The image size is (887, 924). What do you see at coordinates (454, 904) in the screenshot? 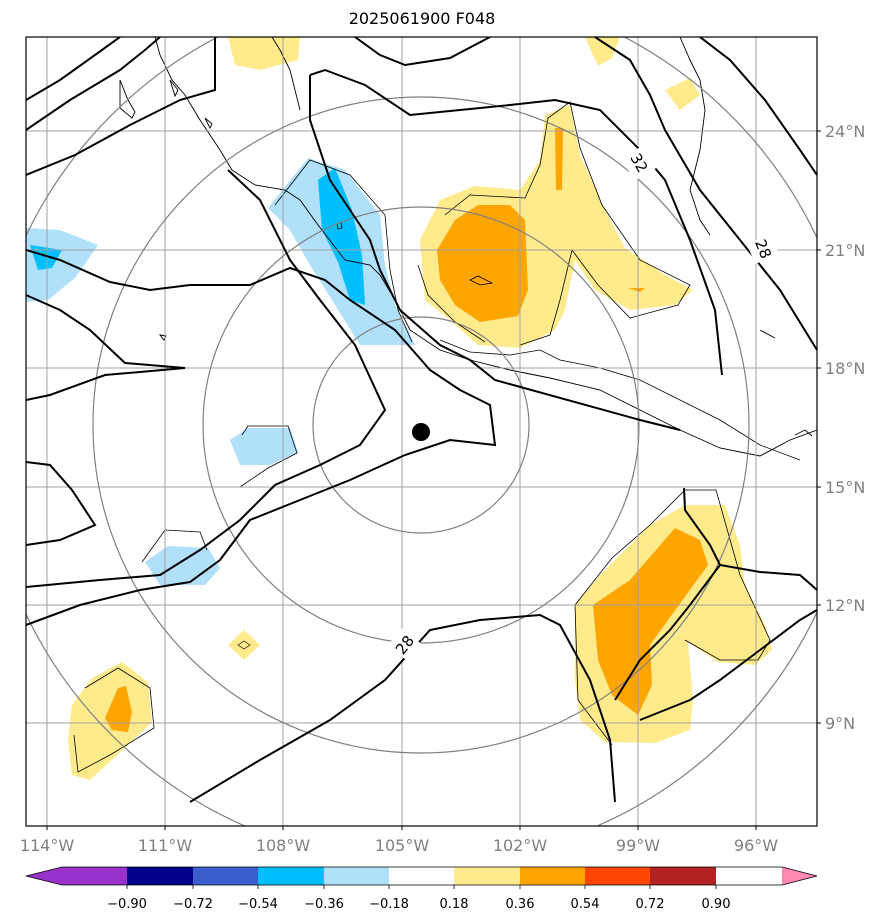
I see `colorbar-label-018: 0.18` at bounding box center [454, 904].